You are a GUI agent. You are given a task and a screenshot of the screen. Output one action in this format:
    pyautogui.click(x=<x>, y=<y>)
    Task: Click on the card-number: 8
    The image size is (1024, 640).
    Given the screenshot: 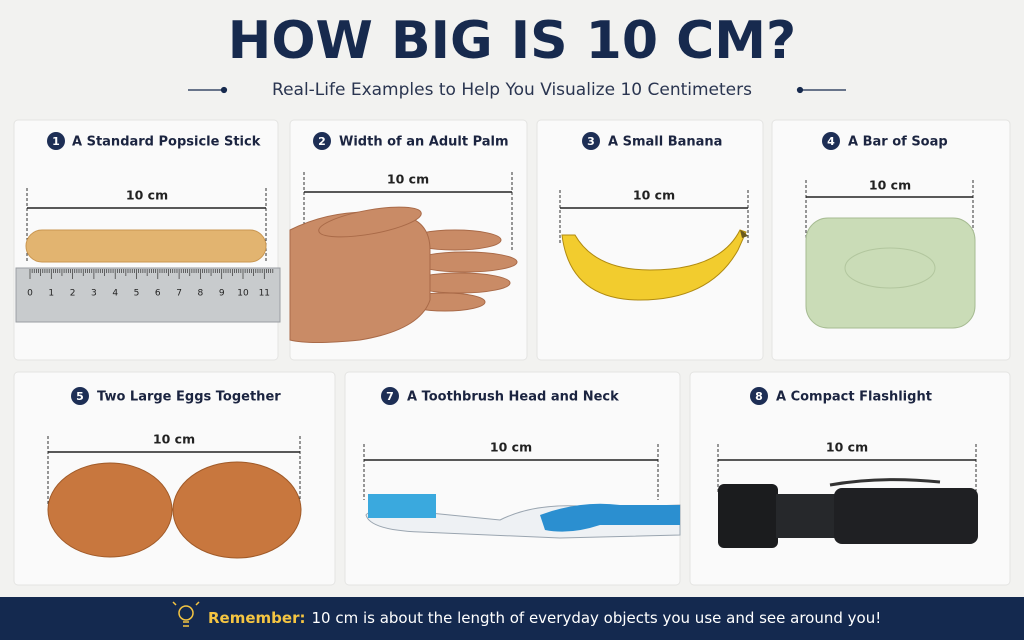 What is the action you would take?
    pyautogui.click(x=759, y=396)
    